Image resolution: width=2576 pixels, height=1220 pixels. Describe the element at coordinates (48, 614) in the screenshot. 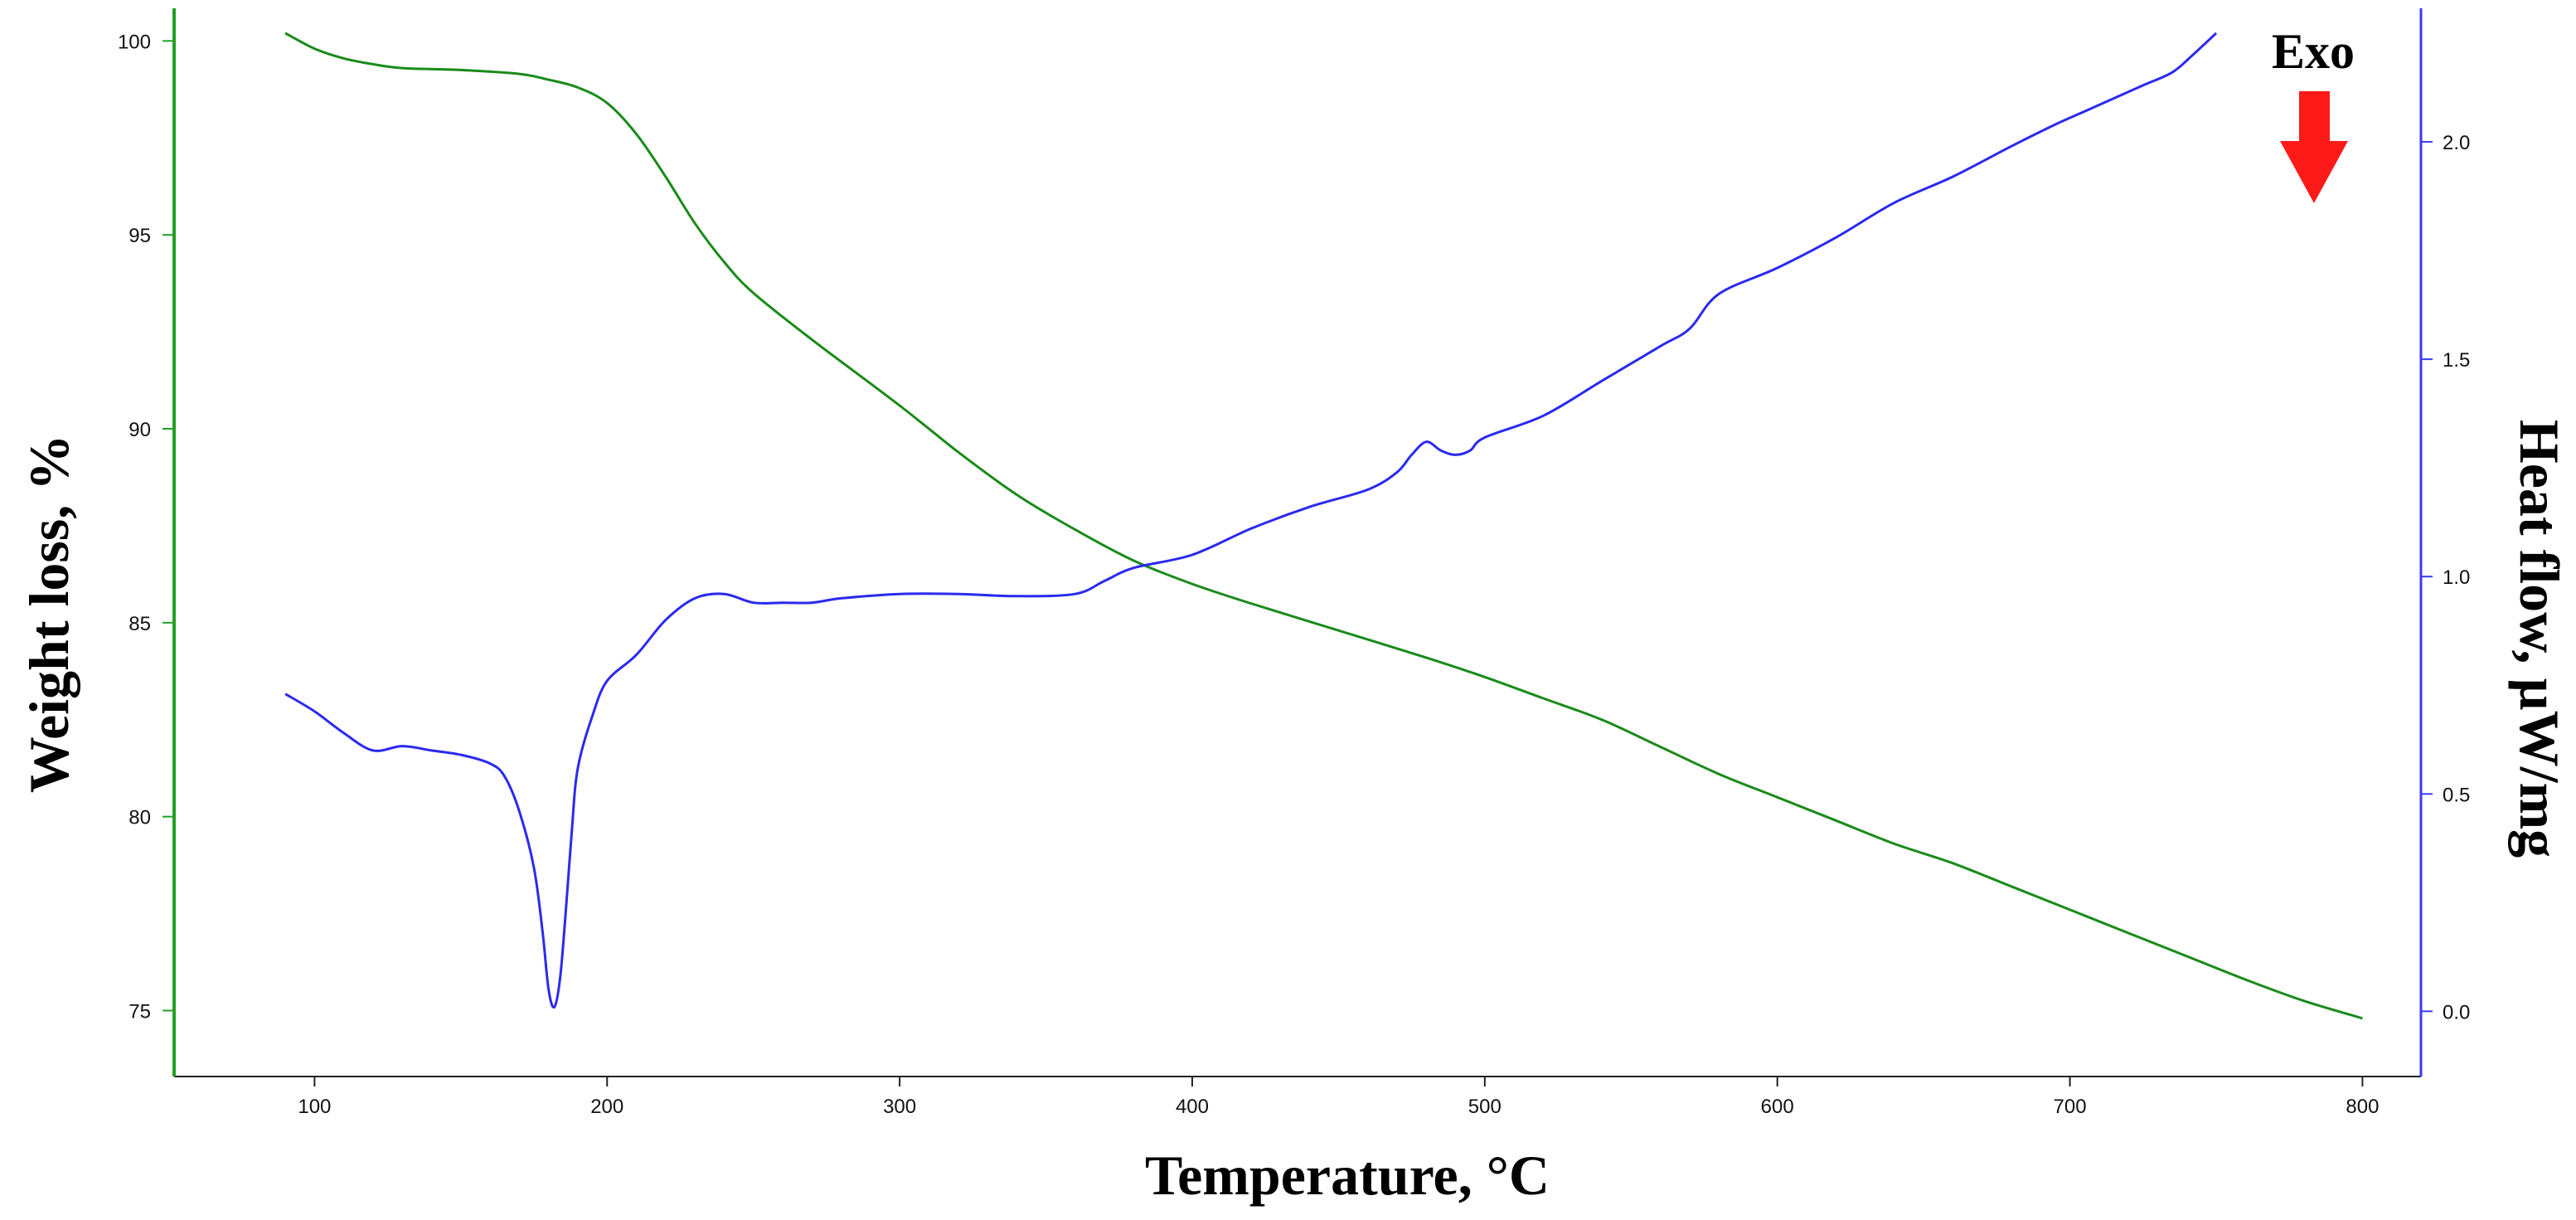

I see `y-left-axis-title: Weight loss, %` at that location.